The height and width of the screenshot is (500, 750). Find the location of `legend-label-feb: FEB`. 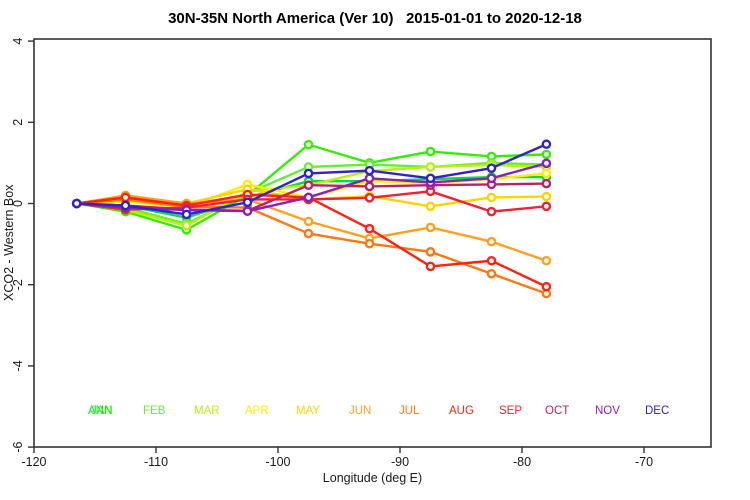

legend-label-feb: FEB is located at coordinates (154, 411).